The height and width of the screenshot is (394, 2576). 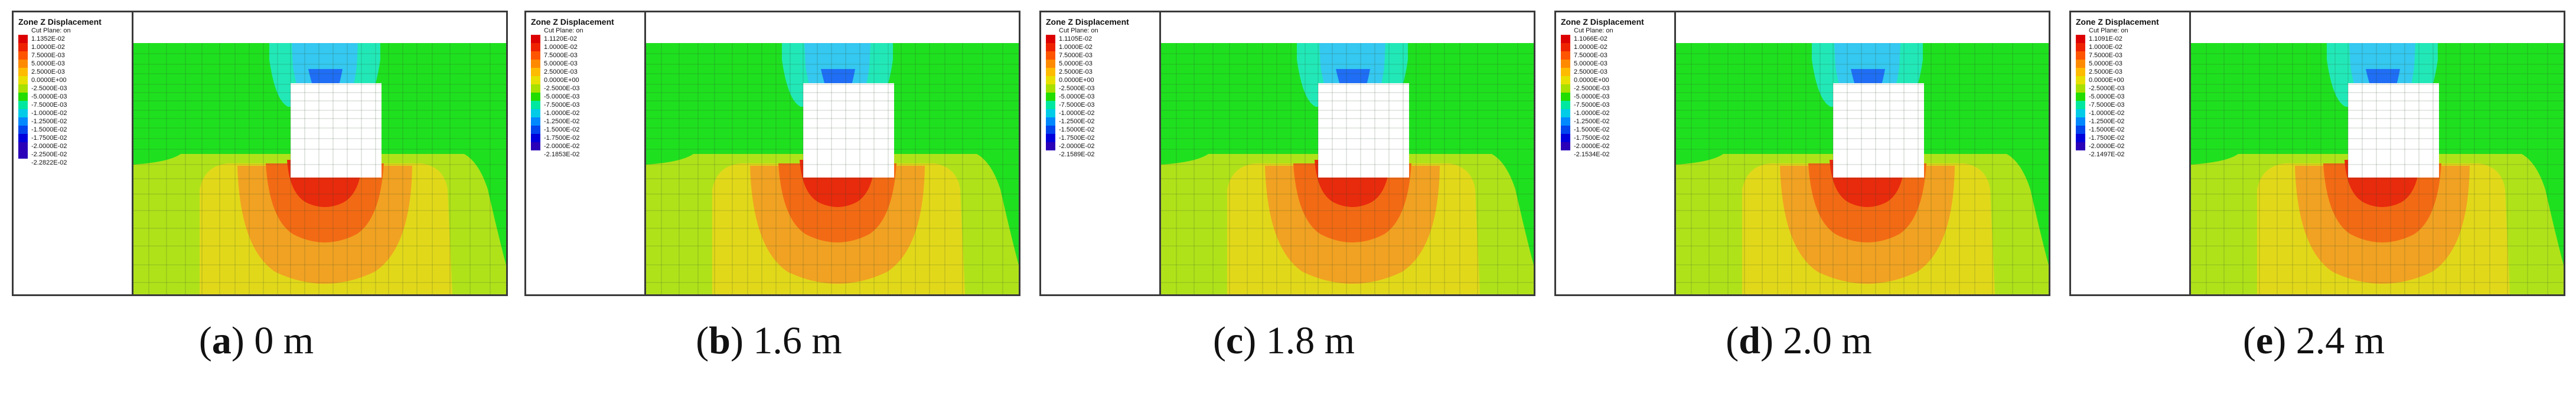 What do you see at coordinates (48, 38) in the screenshot?
I see `legend-label: 1.1352E-02` at bounding box center [48, 38].